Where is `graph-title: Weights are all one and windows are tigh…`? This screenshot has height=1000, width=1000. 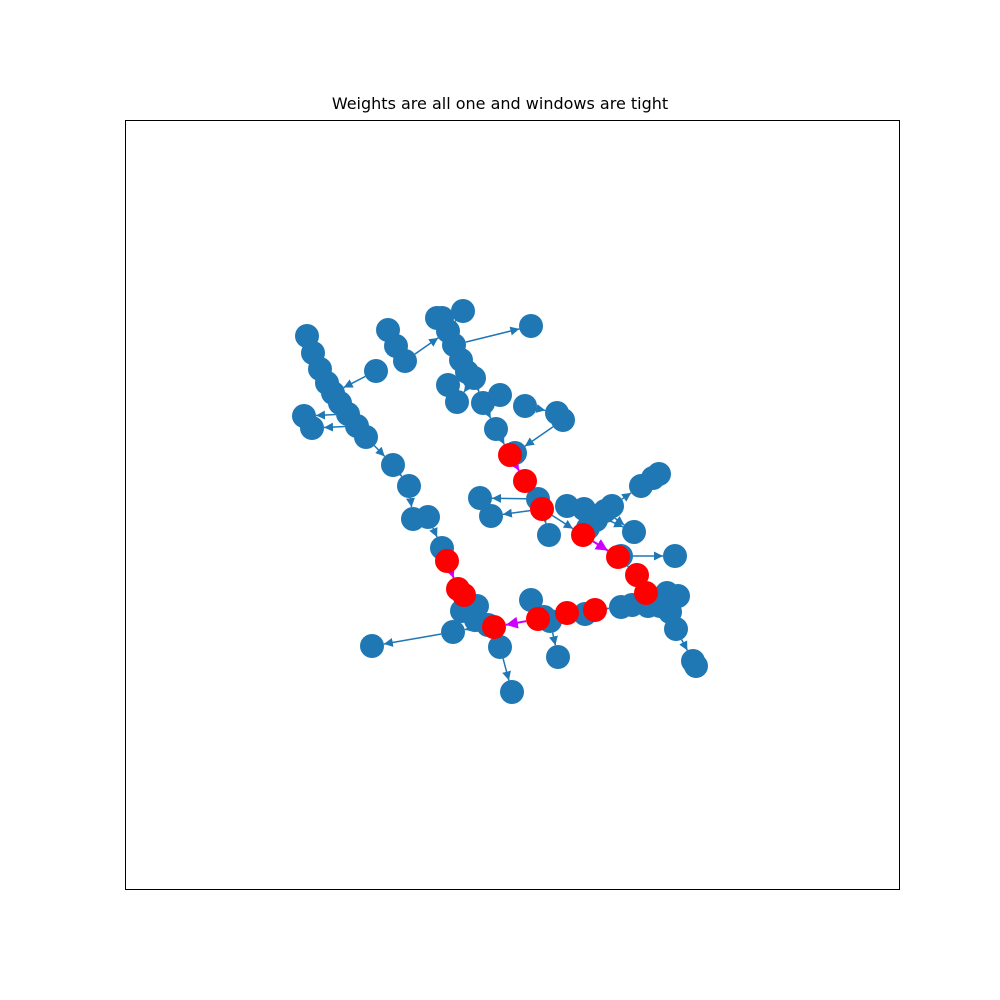
graph-title: Weights are all one and windows are tigh… is located at coordinates (500, 103).